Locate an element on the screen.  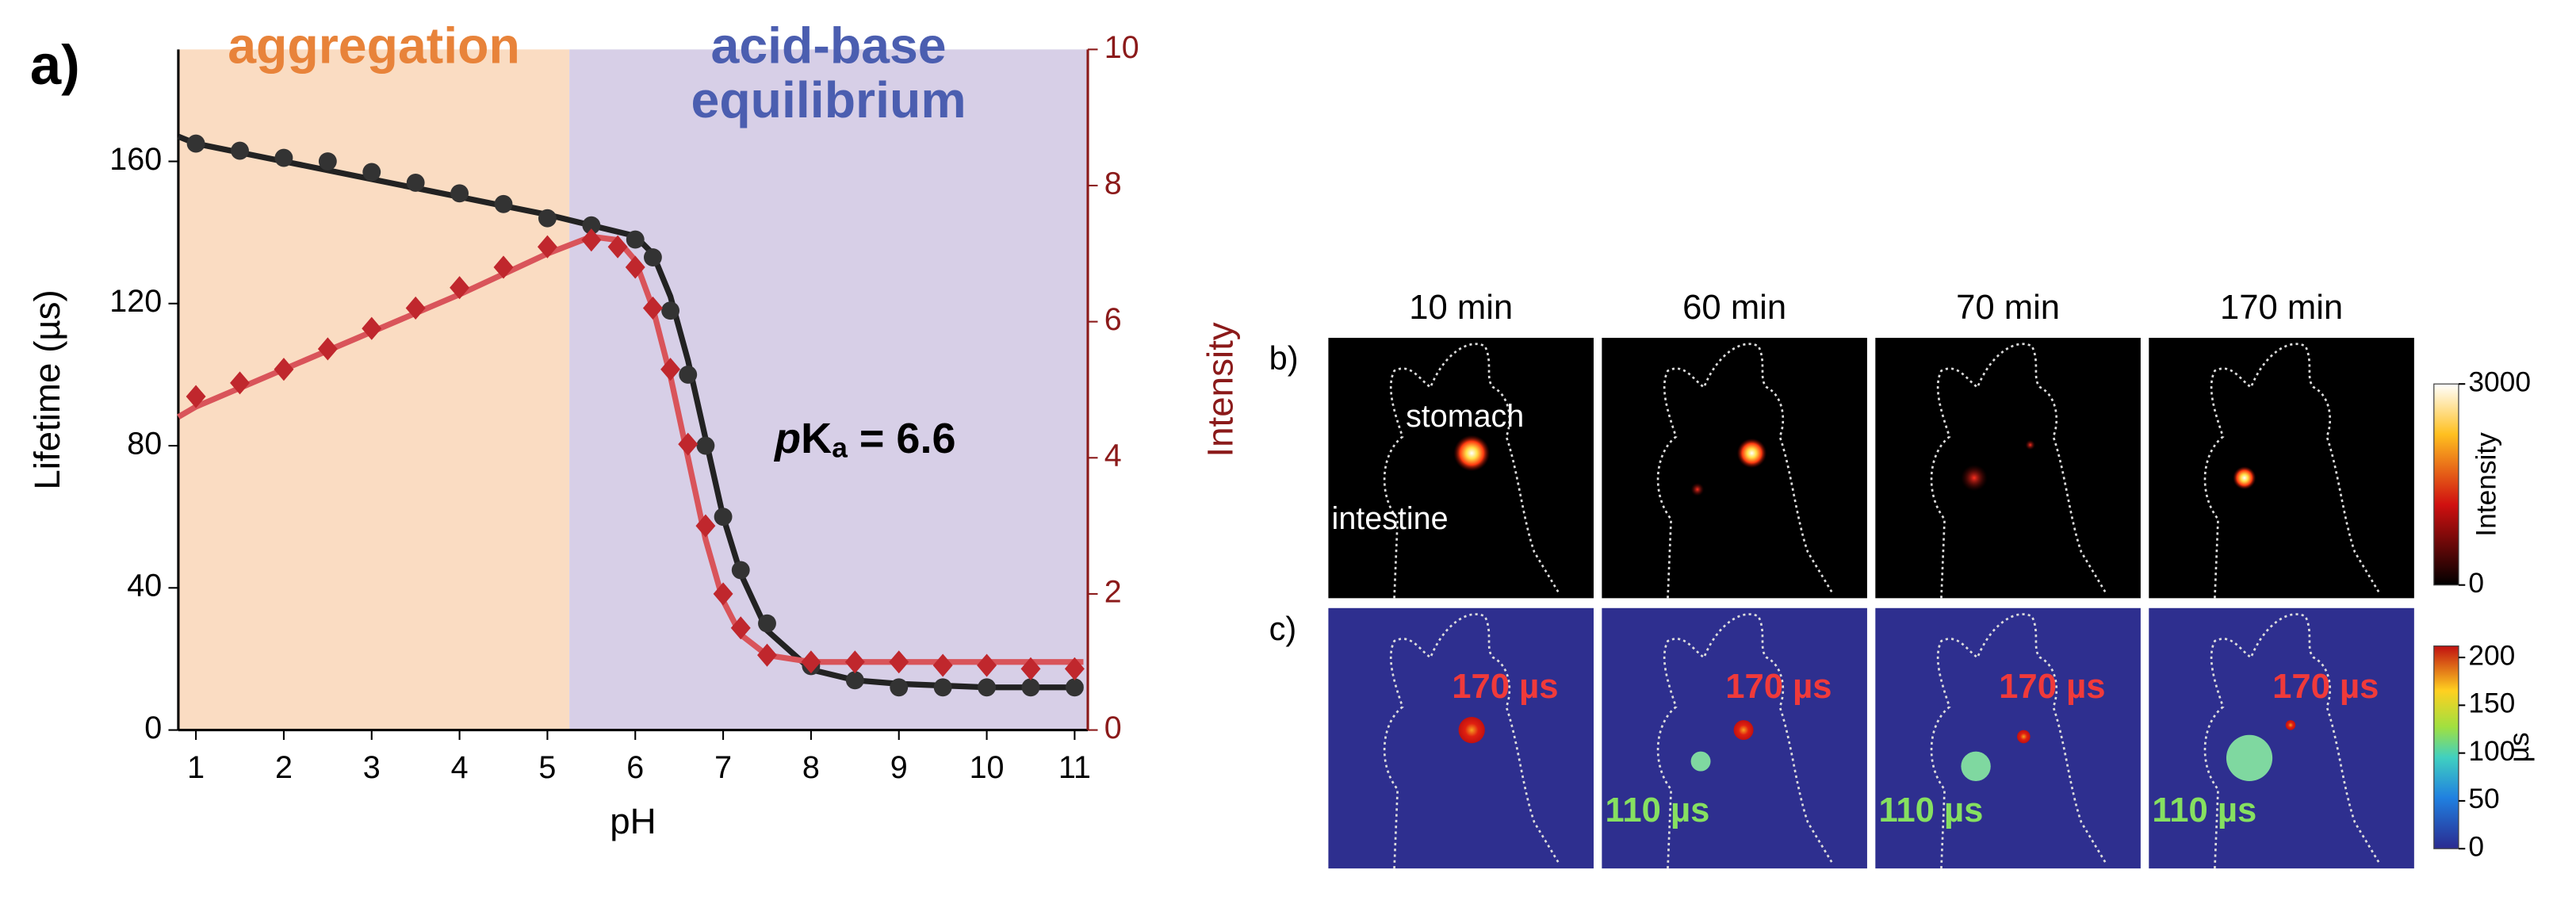
region-label: aggregation is located at coordinates (374, 45).